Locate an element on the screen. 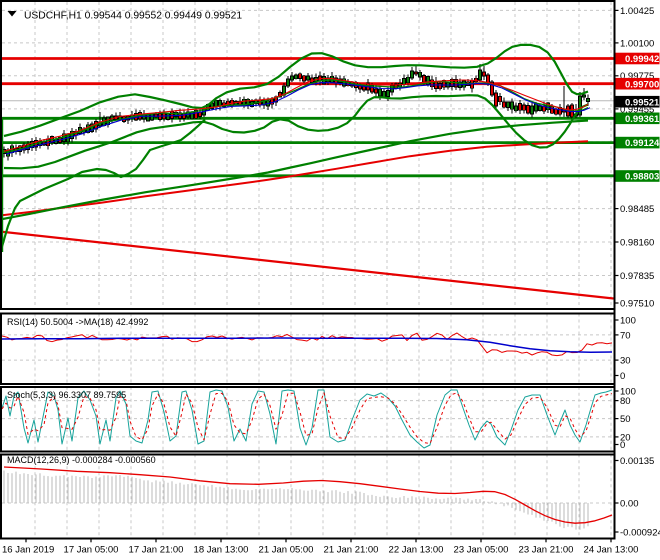  svg-text: 22 Jan 13:00 is located at coordinates (416, 550).